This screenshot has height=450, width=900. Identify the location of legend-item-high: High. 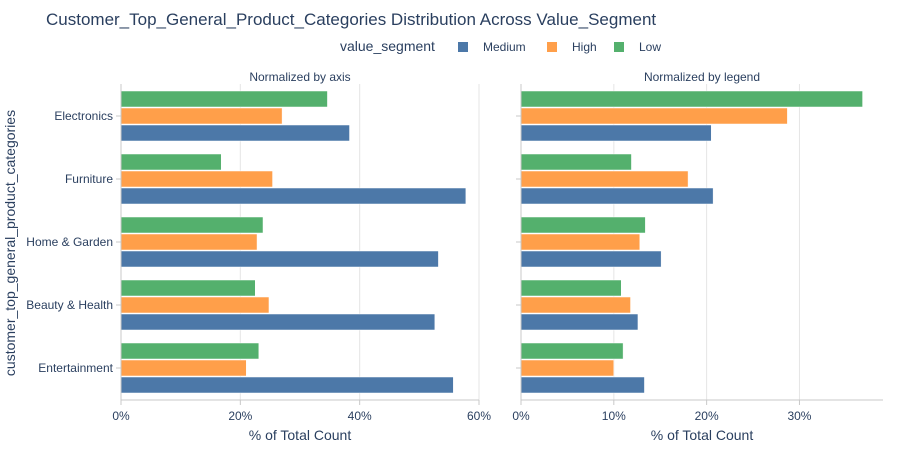
(572, 47).